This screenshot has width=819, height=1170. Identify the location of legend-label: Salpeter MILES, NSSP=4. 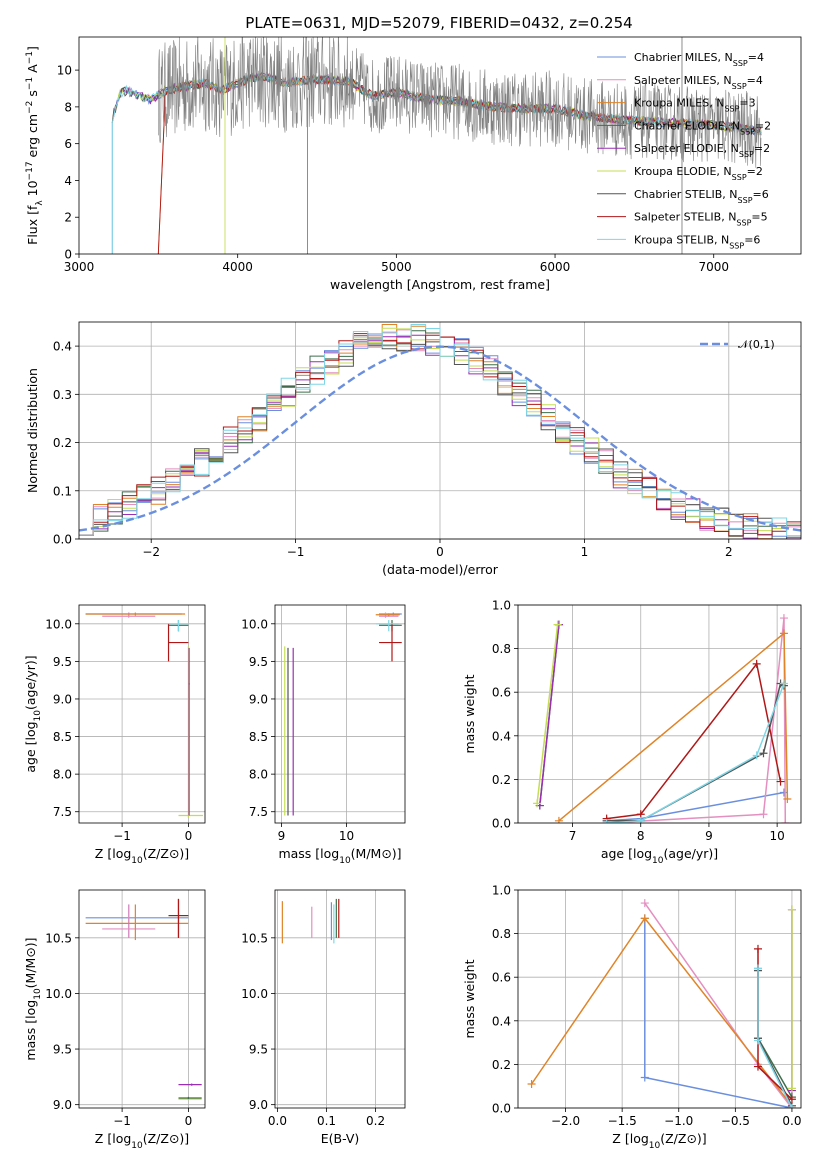
(698, 82).